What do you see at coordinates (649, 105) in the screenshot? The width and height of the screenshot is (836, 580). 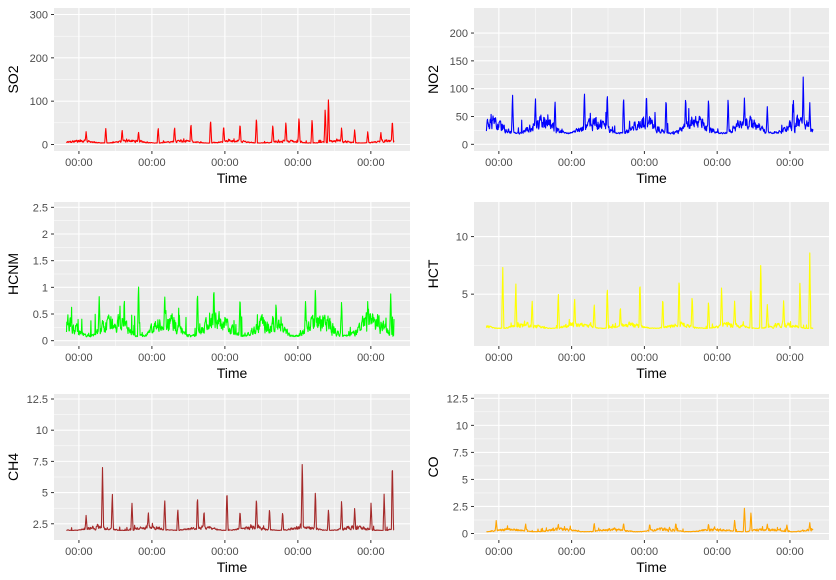 I see `series-line-no2` at bounding box center [649, 105].